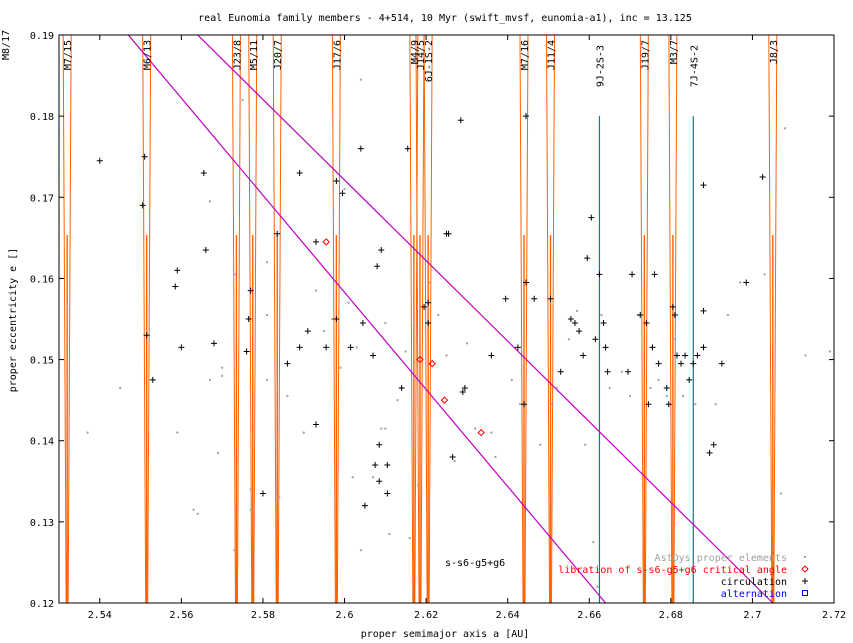 This screenshot has height=643, width=853. What do you see at coordinates (645, 55) in the screenshot?
I see `resonance-label: J19/7` at bounding box center [645, 55].